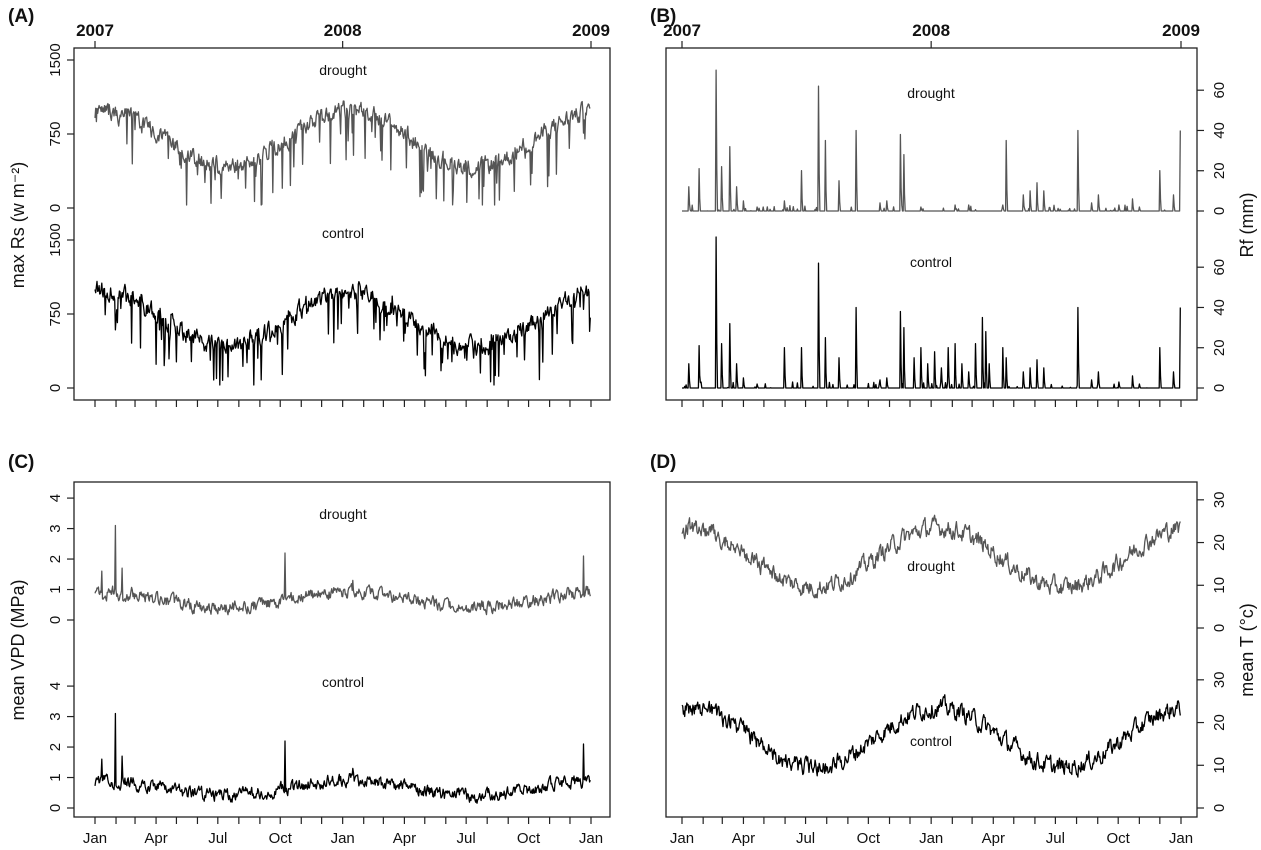 Image resolution: width=1261 pixels, height=850 pixels. Describe the element at coordinates (18, 649) in the screenshot. I see `panel-c-ylabel: mean VPD (MPa)` at that location.